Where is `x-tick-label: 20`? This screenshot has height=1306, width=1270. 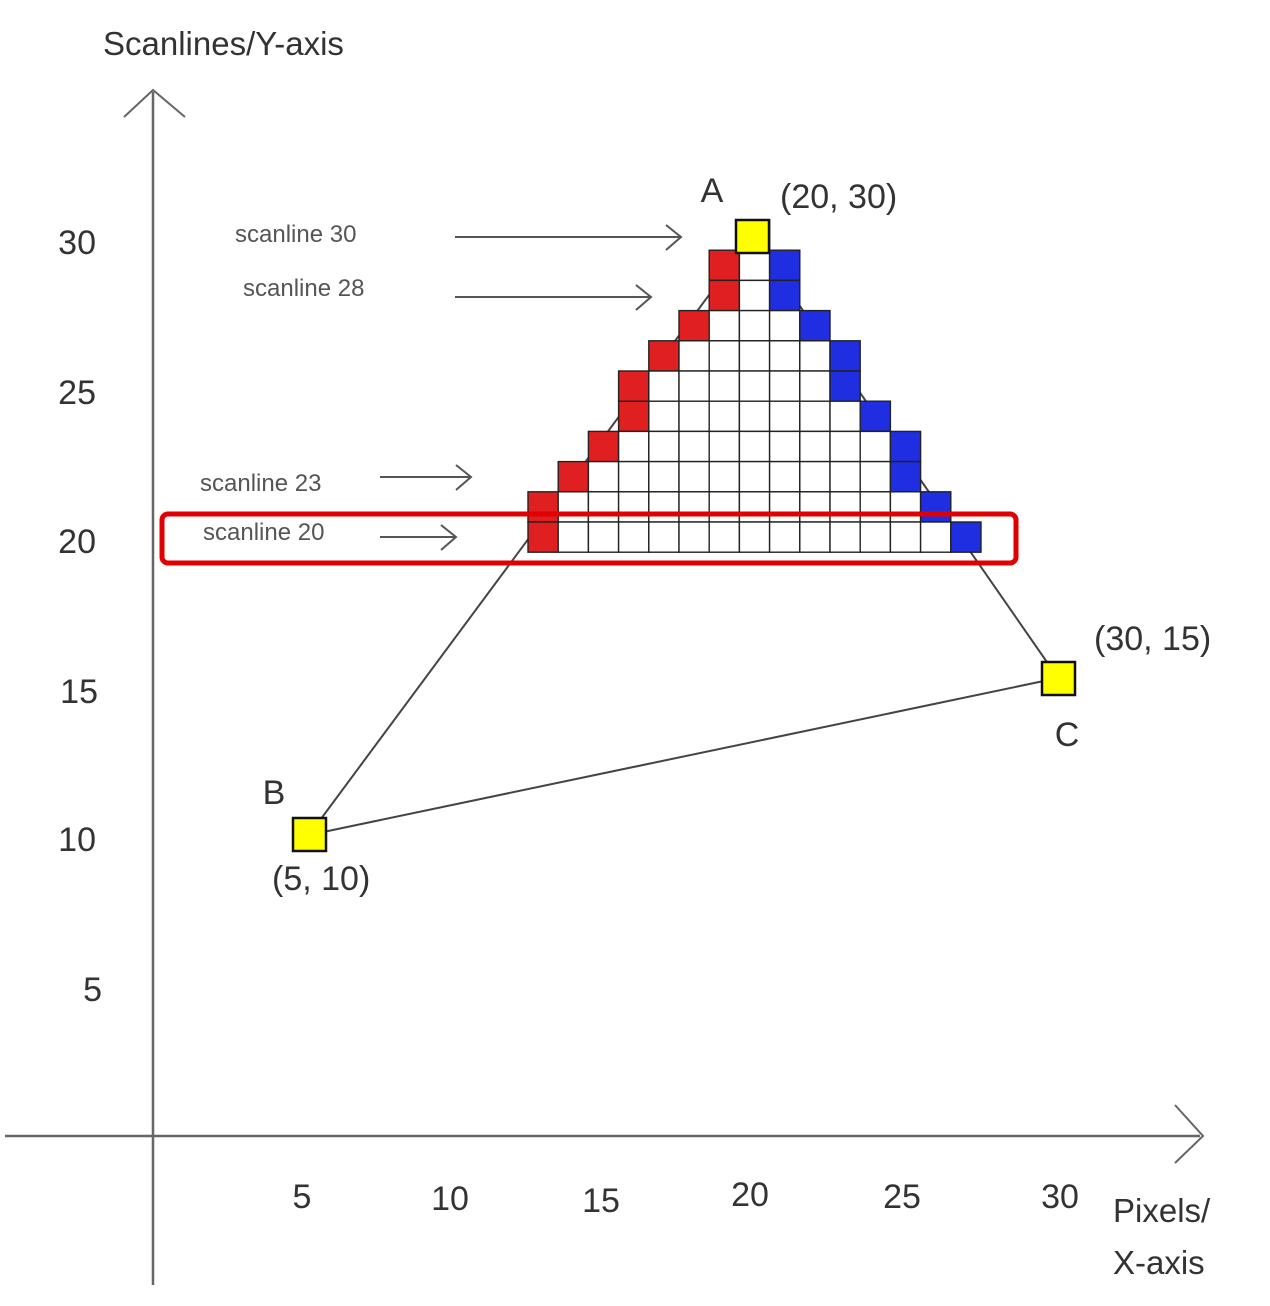
x-tick-label: 20 is located at coordinates (750, 1195).